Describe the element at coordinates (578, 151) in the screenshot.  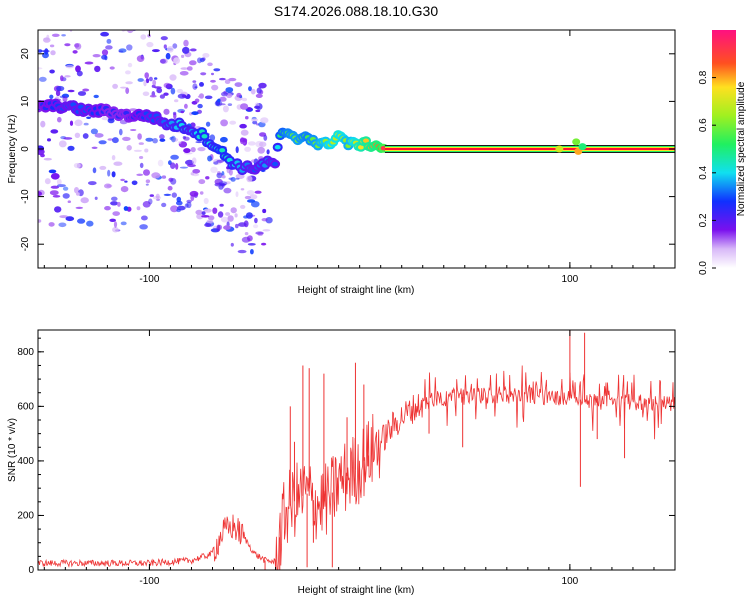
I see `heatmap-disturbance-blob` at that location.